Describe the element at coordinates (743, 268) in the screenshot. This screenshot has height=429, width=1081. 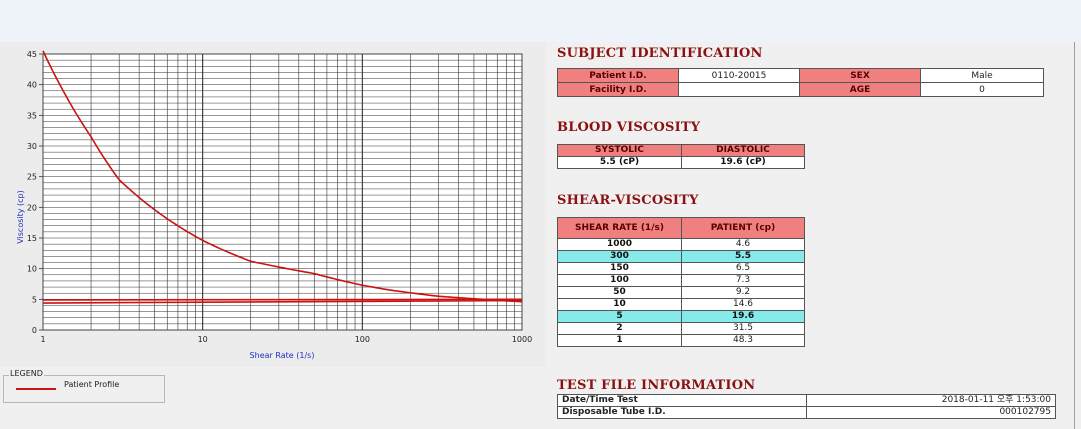
I see `patient-value-cell: 6.5` at that location.